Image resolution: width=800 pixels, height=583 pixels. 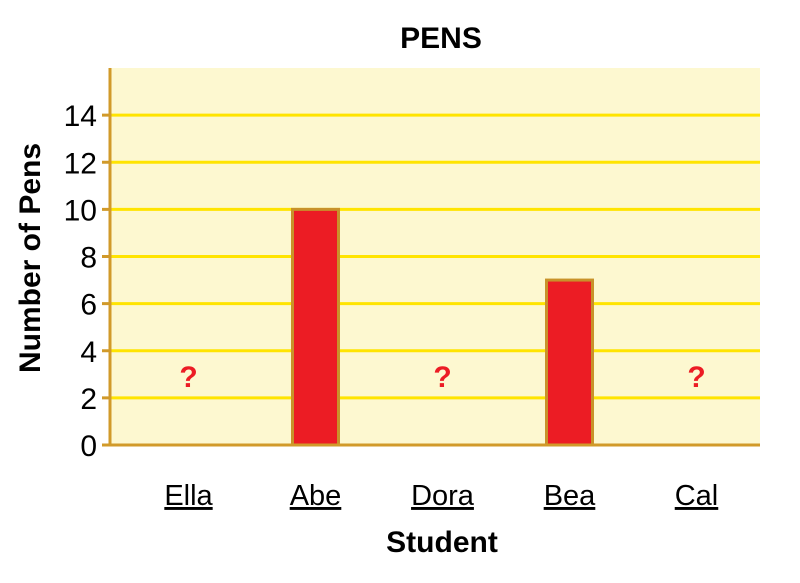 I want to click on unknown-marker-dora: ?, so click(x=442, y=377).